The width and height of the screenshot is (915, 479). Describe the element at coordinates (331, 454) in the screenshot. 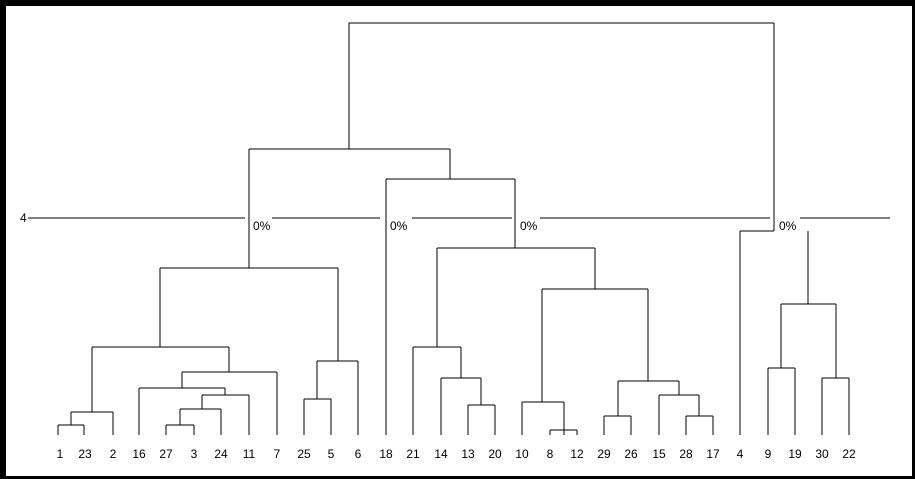

I see `leaf-label-5: 5` at that location.